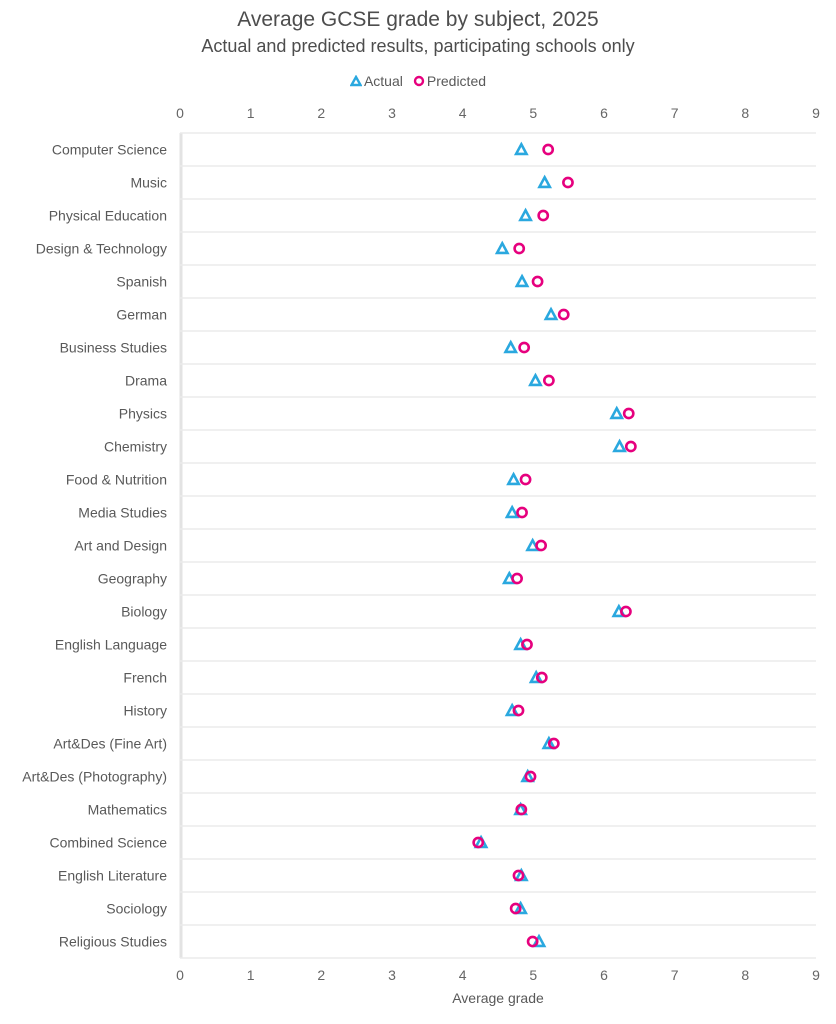 The width and height of the screenshot is (836, 1024). What do you see at coordinates (745, 113) in the screenshot?
I see `x-tick-label-top: 8` at bounding box center [745, 113].